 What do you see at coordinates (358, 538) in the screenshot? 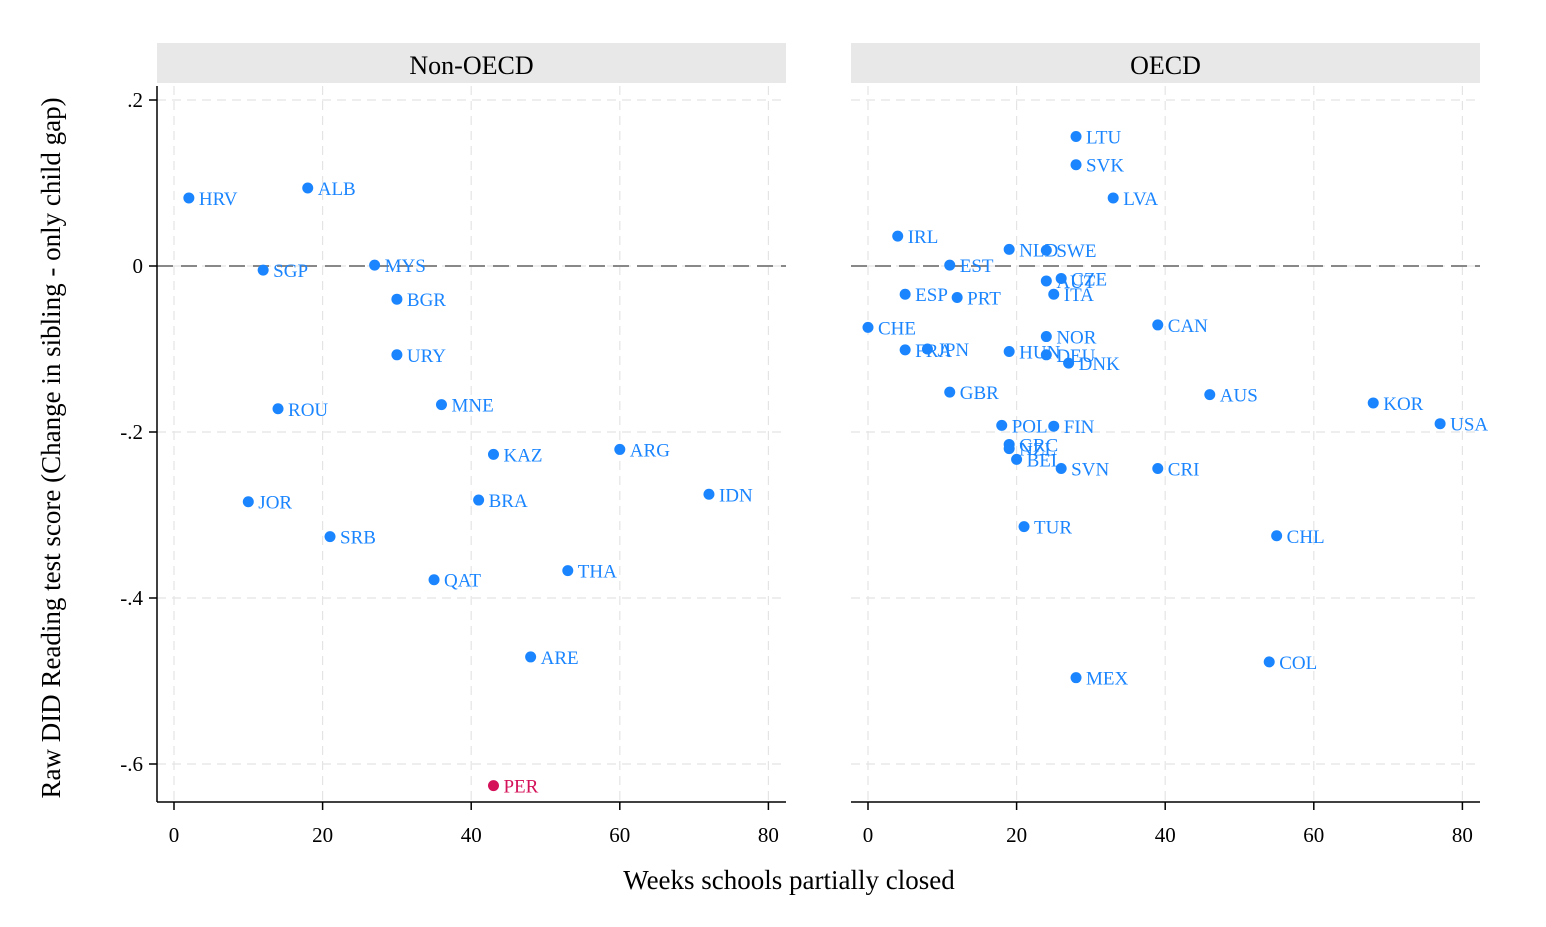
I see `point-label-srb: SRB` at bounding box center [358, 538].